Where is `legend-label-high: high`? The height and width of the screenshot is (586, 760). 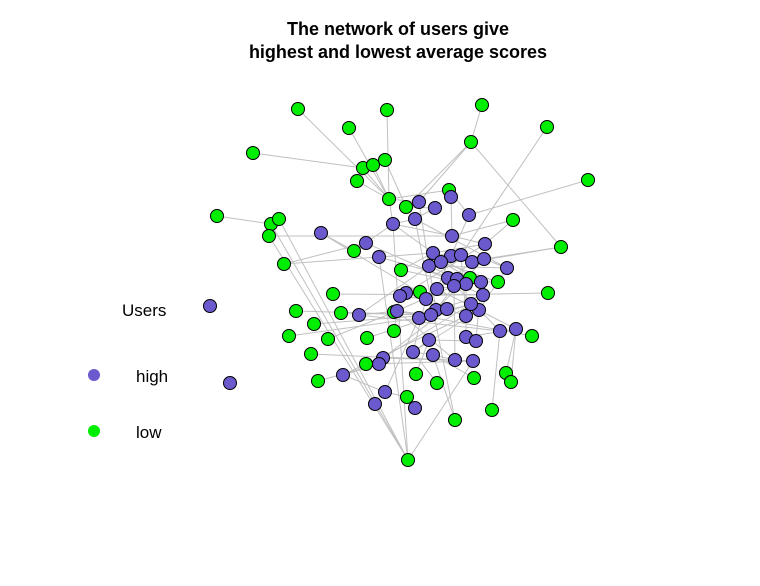 legend-label-high: high is located at coordinates (152, 376).